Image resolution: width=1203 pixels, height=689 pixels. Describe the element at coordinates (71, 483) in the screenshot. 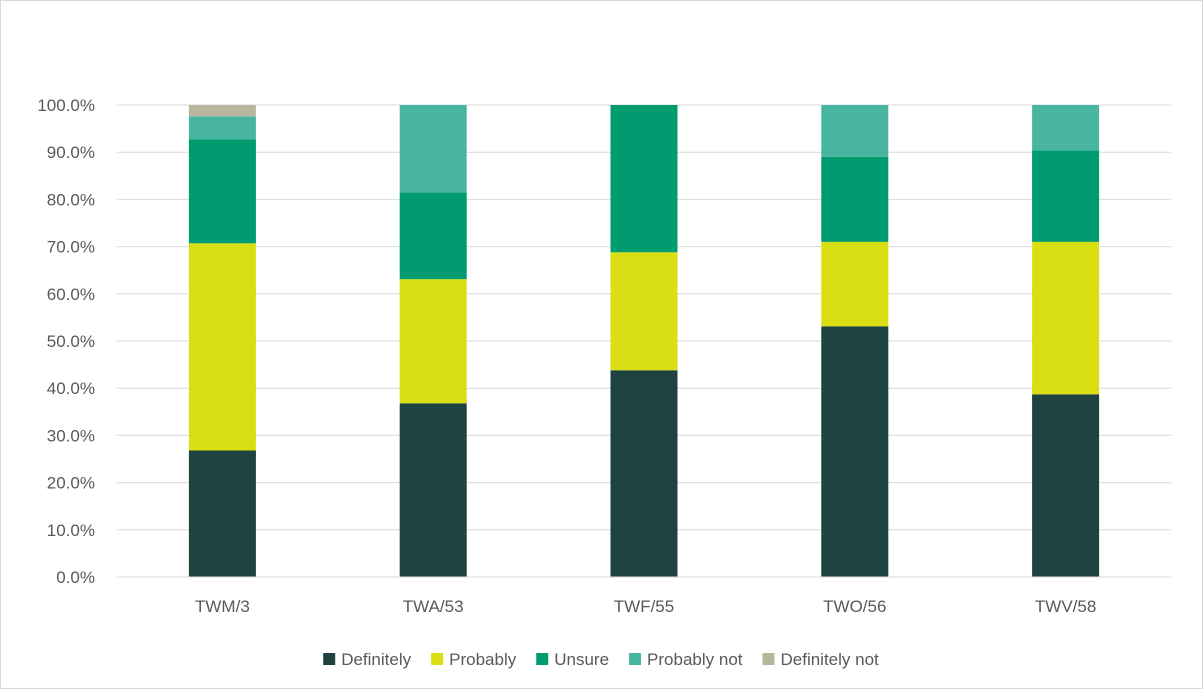

I see `y-tick-label: 20.0%` at that location.